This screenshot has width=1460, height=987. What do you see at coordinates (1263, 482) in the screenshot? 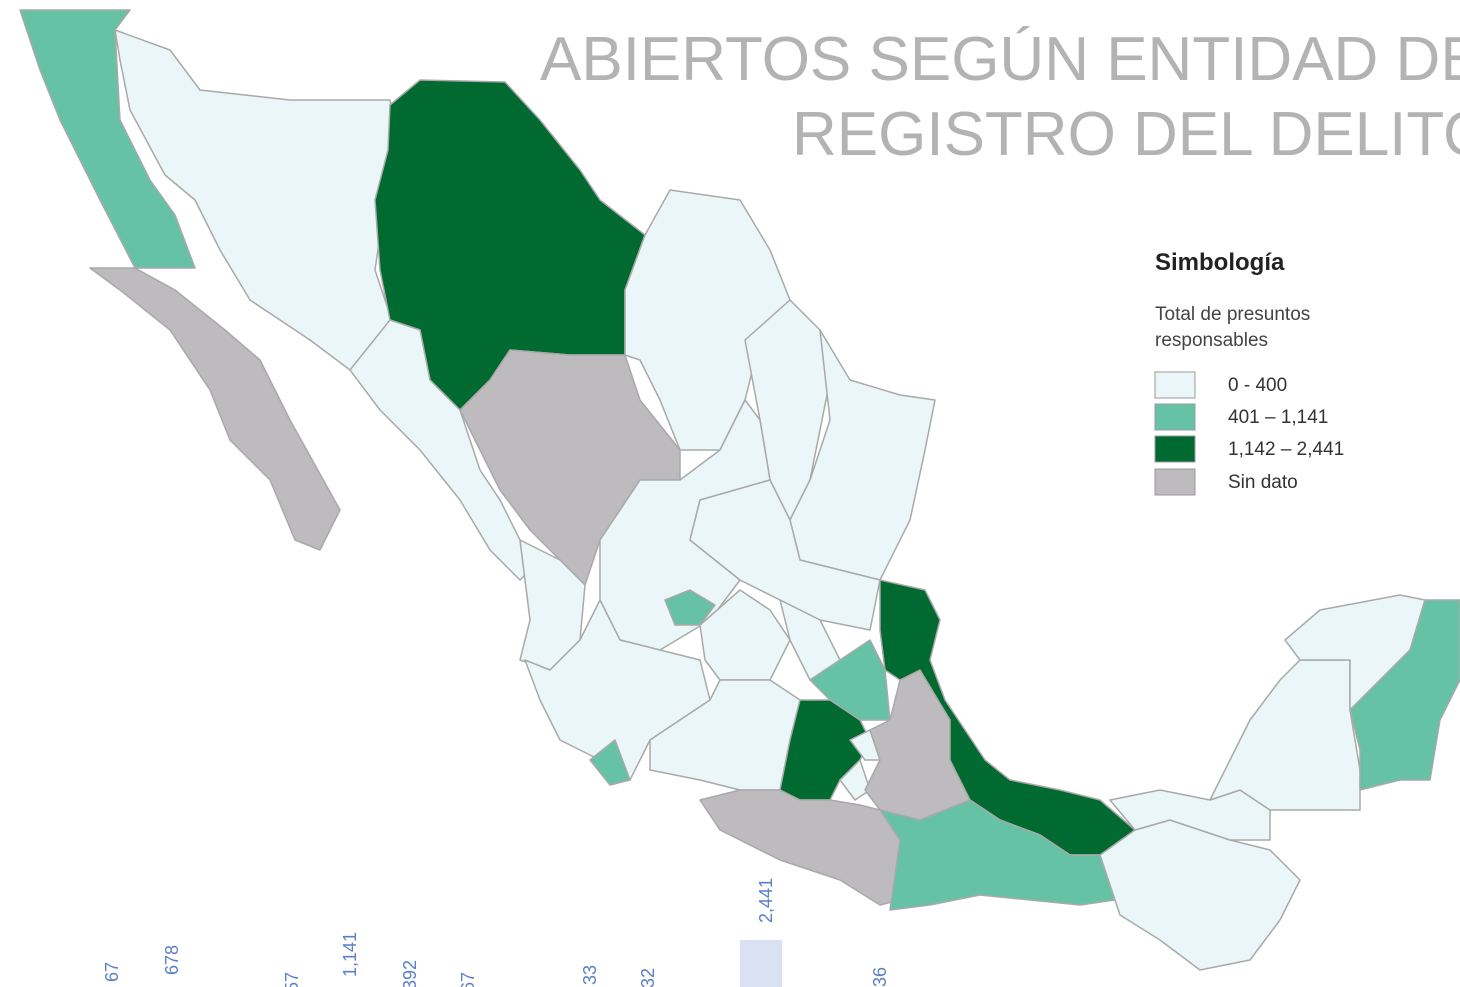
I see `legend-label: Sin dato` at bounding box center [1263, 482].